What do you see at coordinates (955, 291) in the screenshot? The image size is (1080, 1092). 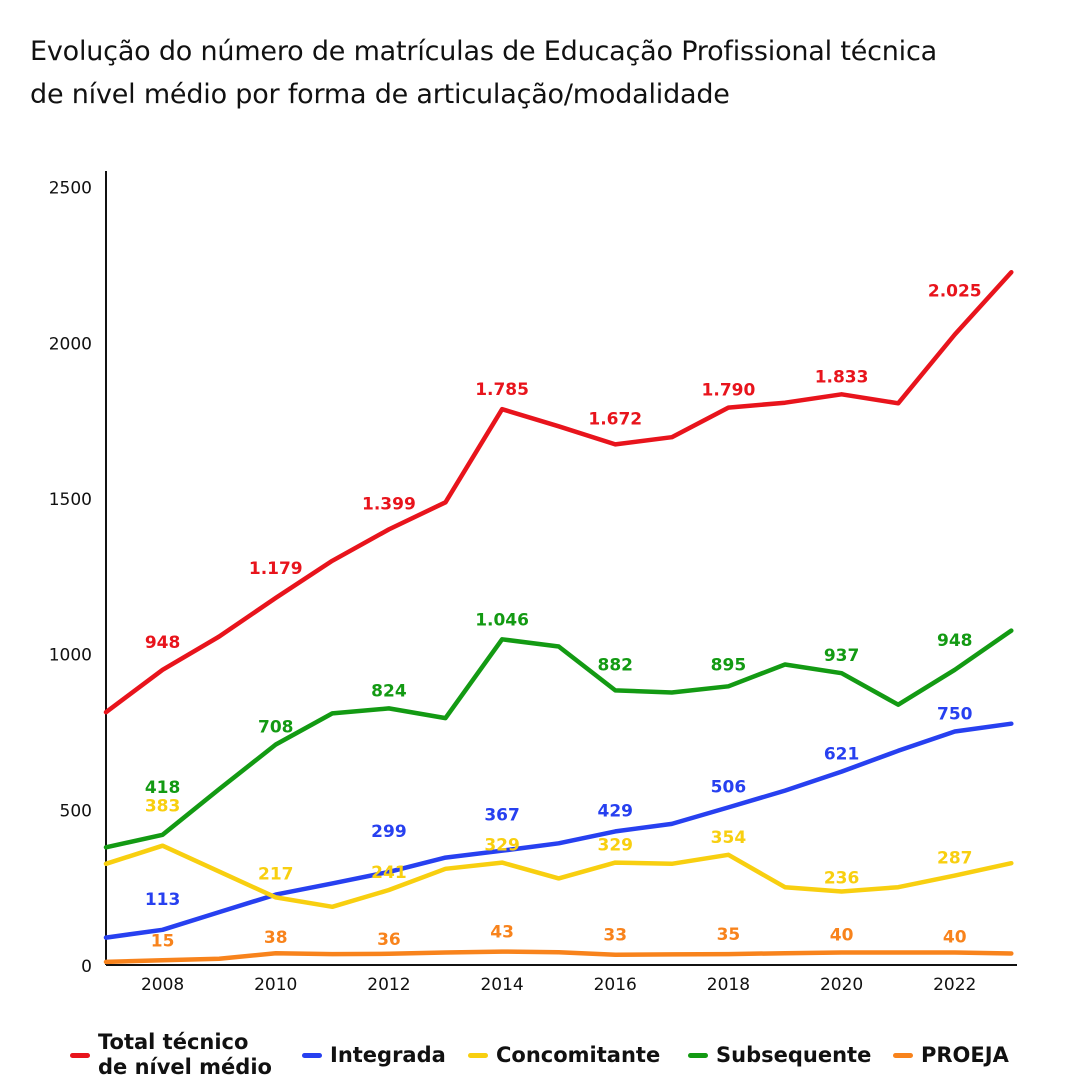 I see `data-label: 2.025` at bounding box center [955, 291].